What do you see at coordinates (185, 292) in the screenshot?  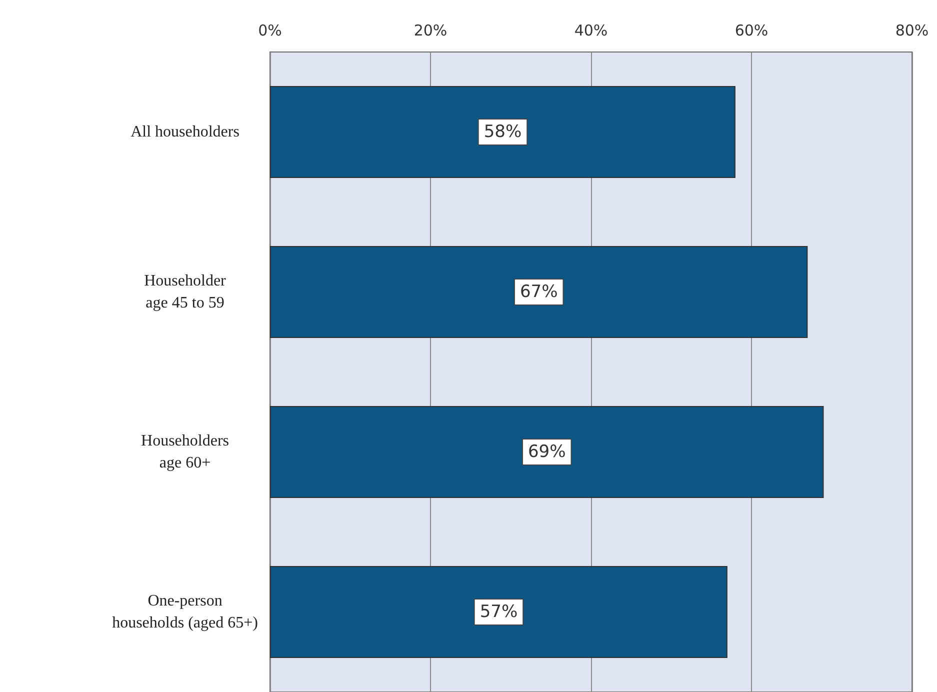 I see `y-tick-label: Householder age 45 to 59` at bounding box center [185, 292].